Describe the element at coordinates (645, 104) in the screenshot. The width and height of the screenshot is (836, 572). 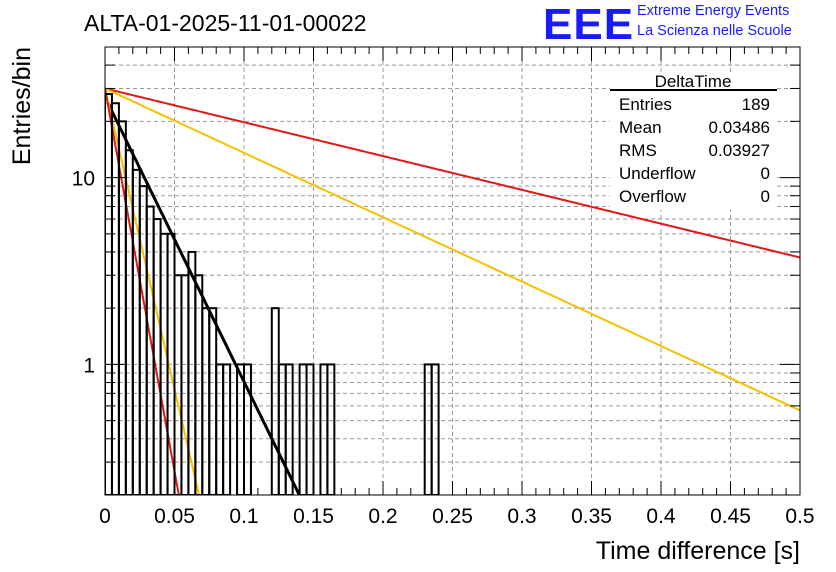
I see `stats-label-entries: Entries` at that location.